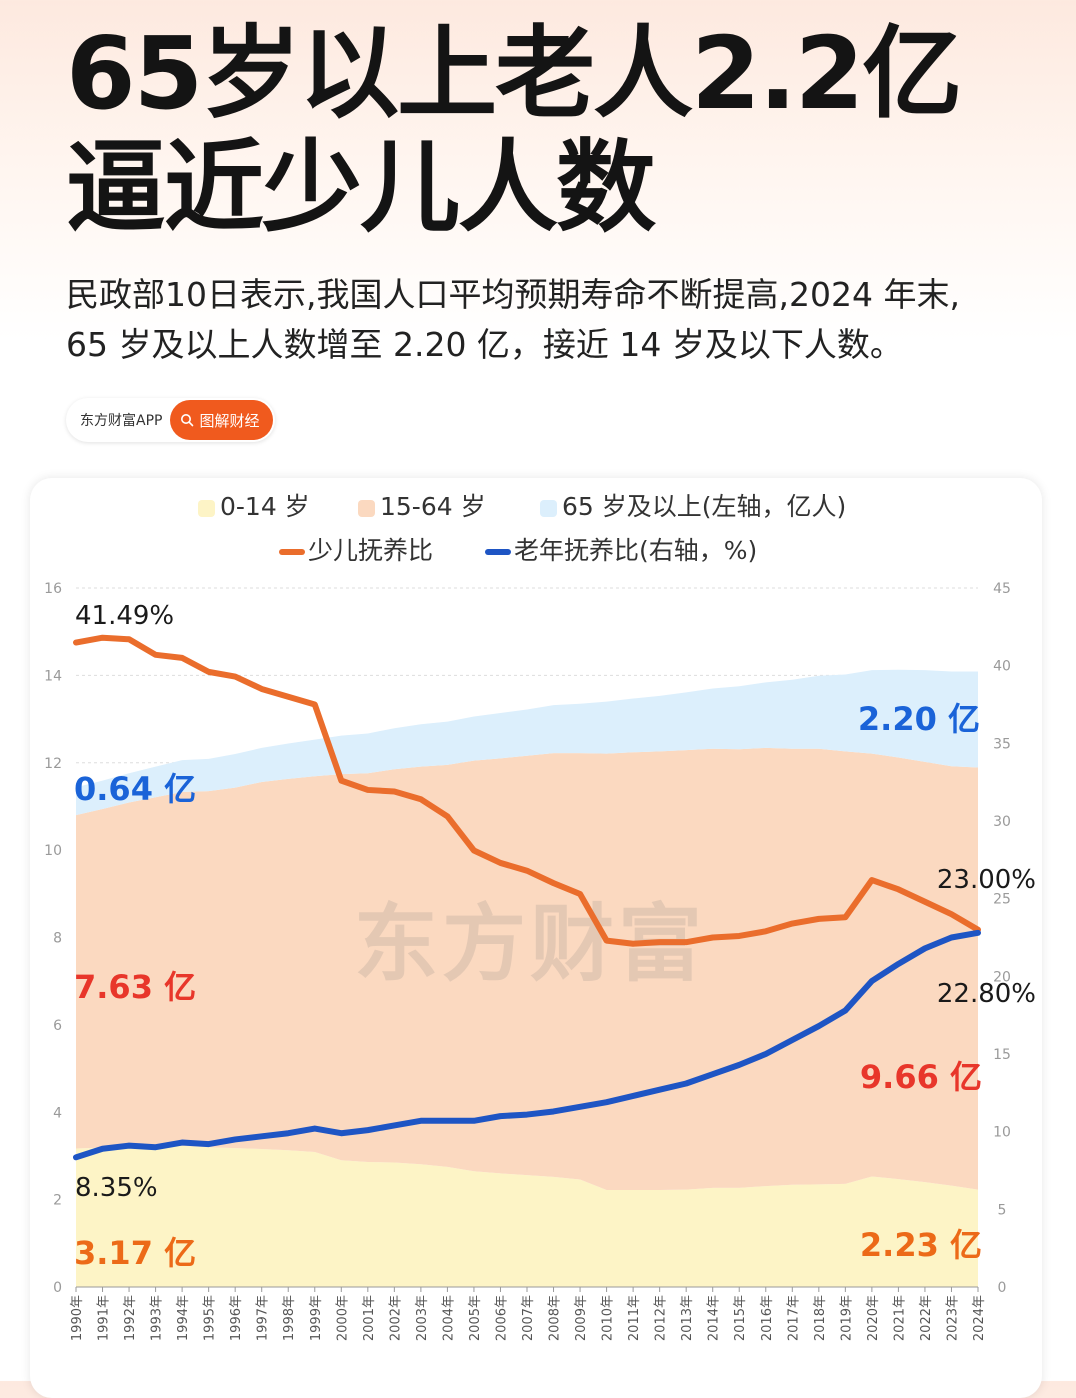  I want to click on y-left-tick-label: 0, so click(57, 1288).